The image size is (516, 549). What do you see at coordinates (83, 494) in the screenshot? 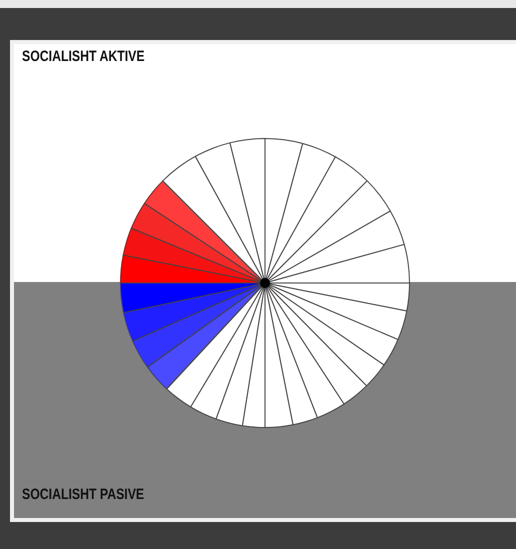
I see `text: SOCIALISHT PASIVE` at bounding box center [83, 494].